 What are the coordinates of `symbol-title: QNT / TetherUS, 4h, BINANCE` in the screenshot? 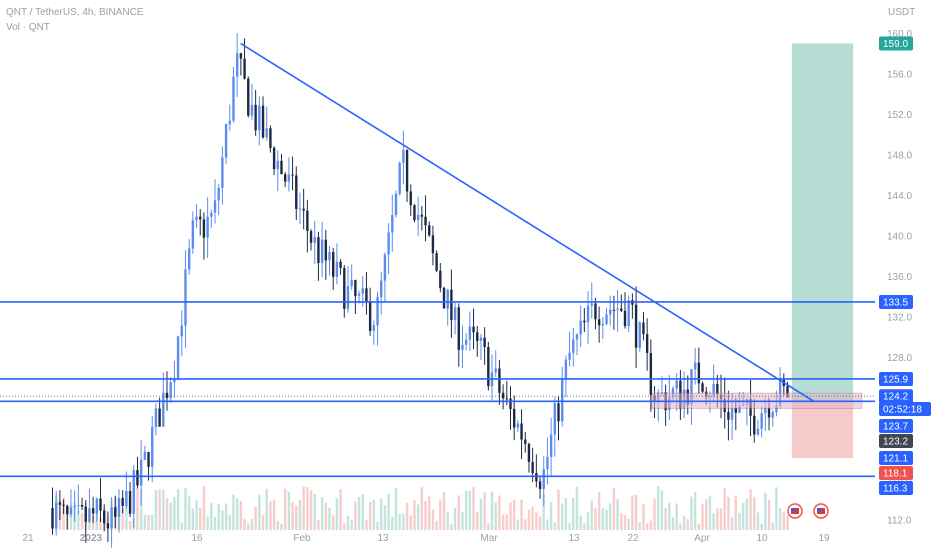 It's located at (75, 12).